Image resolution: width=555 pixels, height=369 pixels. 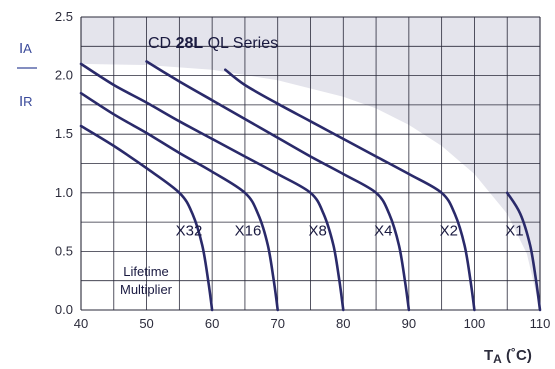 I want to click on x-tick-label: 70, so click(x=277, y=323).